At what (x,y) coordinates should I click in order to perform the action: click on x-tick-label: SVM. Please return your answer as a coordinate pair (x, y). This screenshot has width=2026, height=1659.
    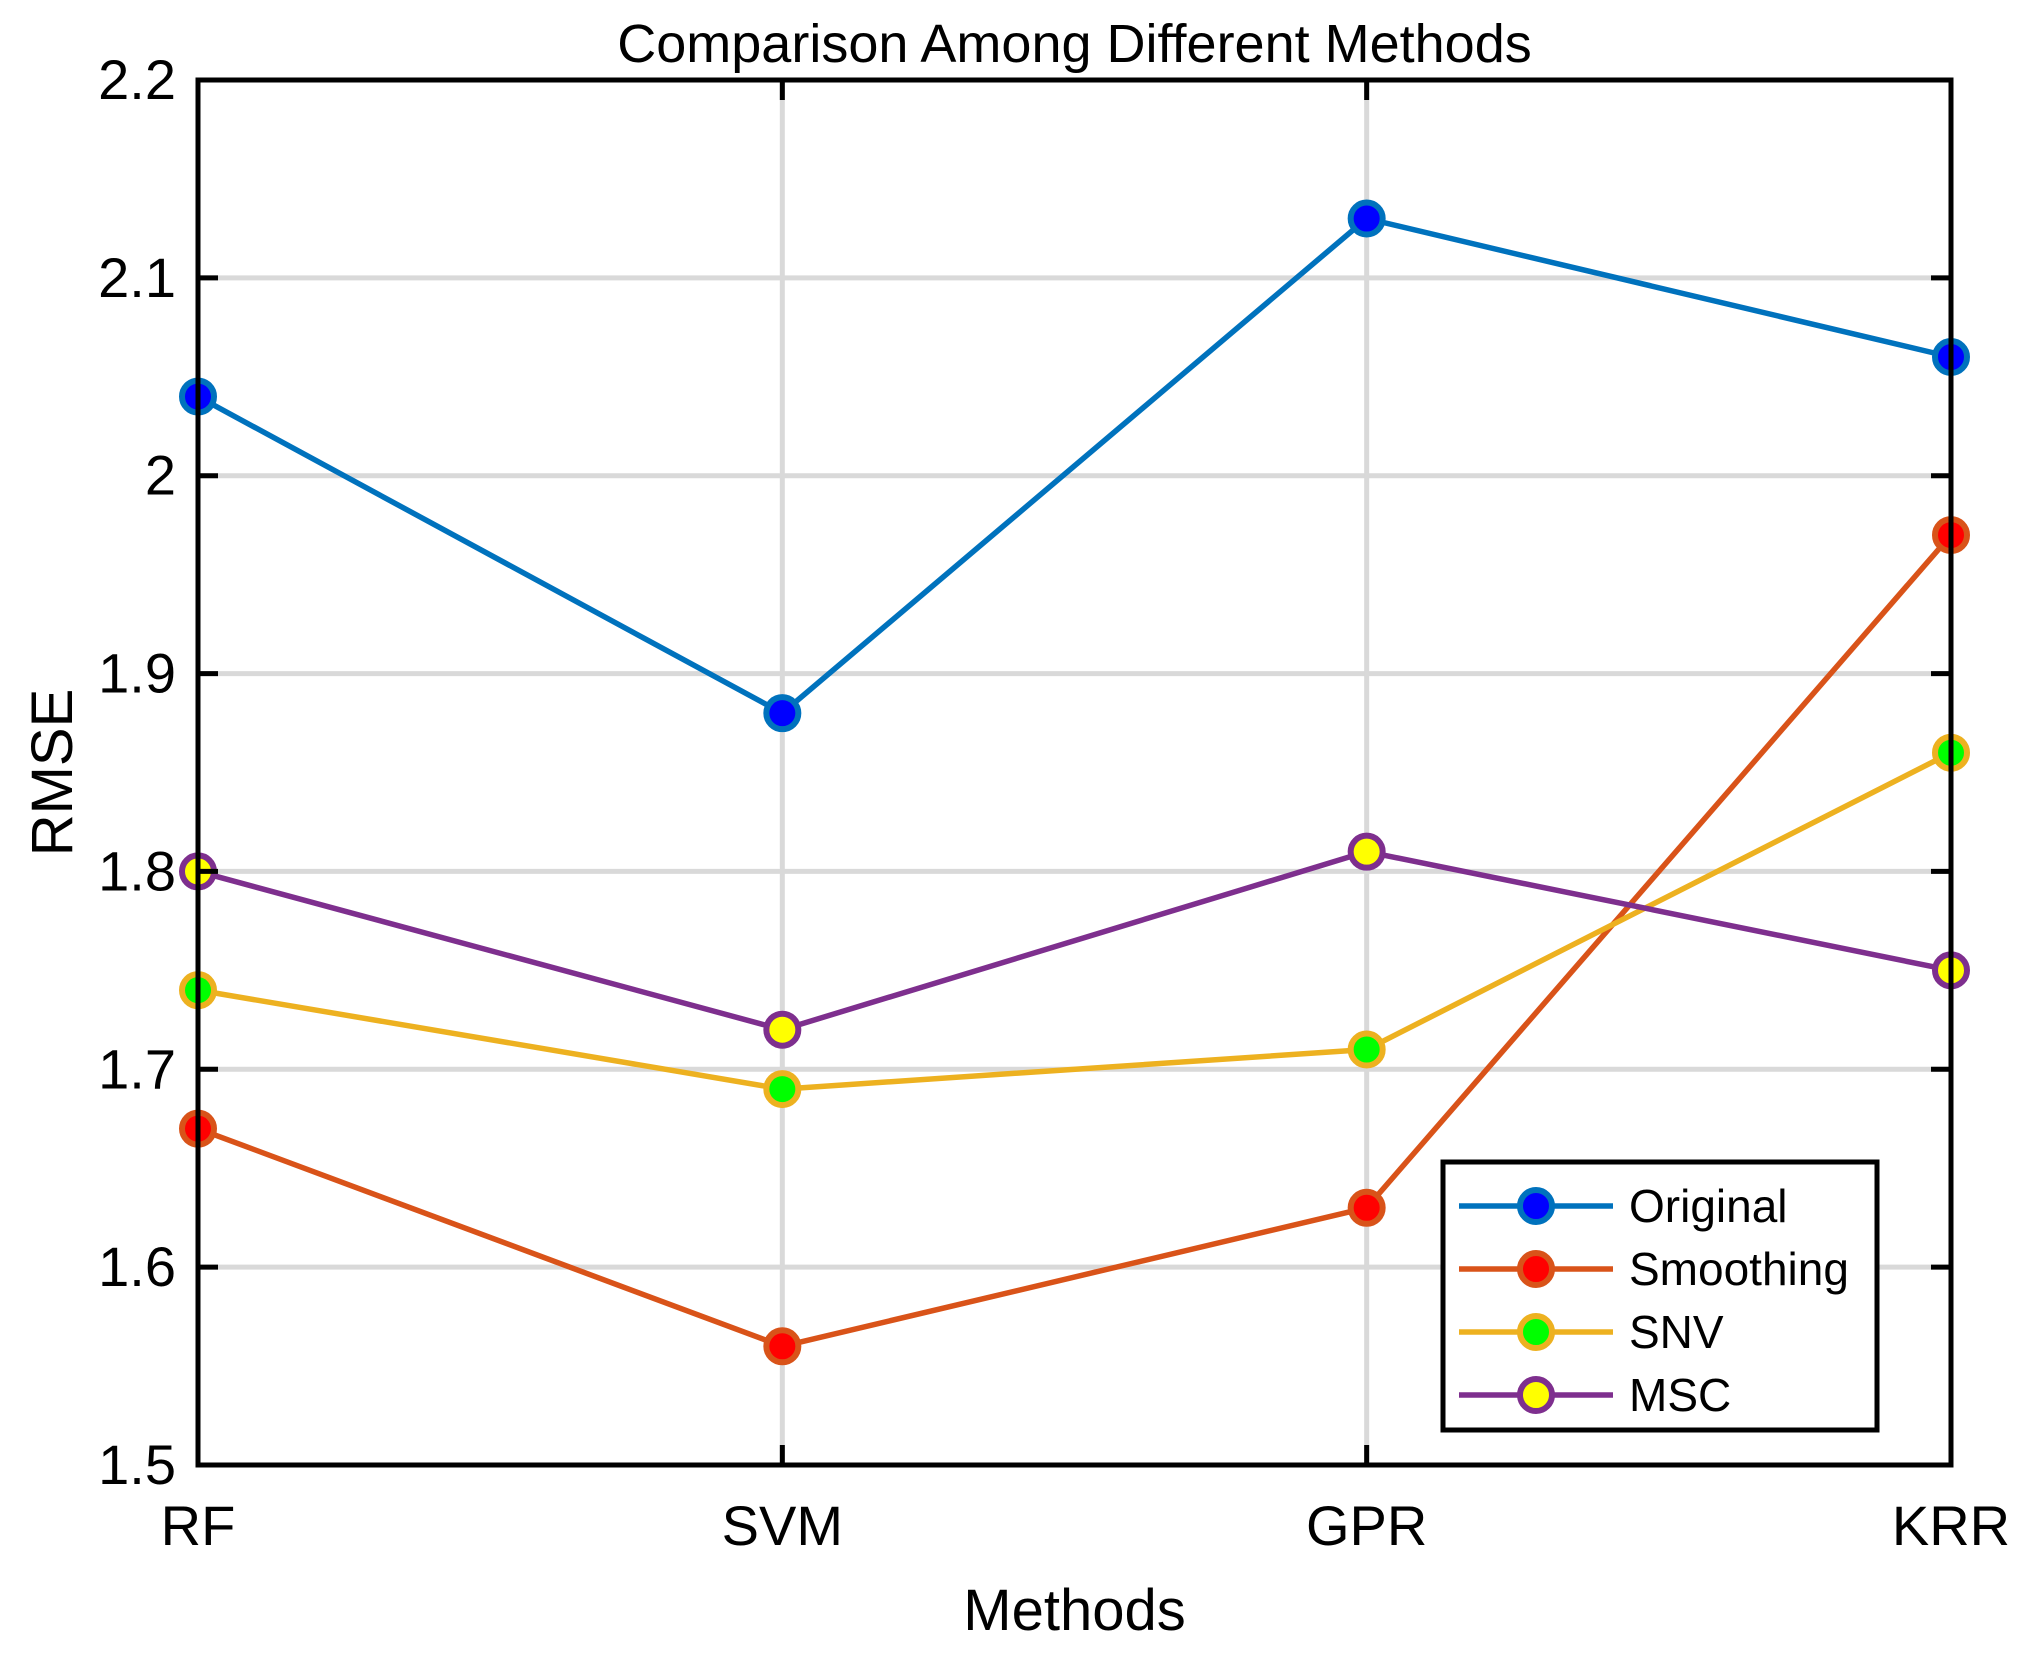
    Looking at the image, I should click on (782, 1525).